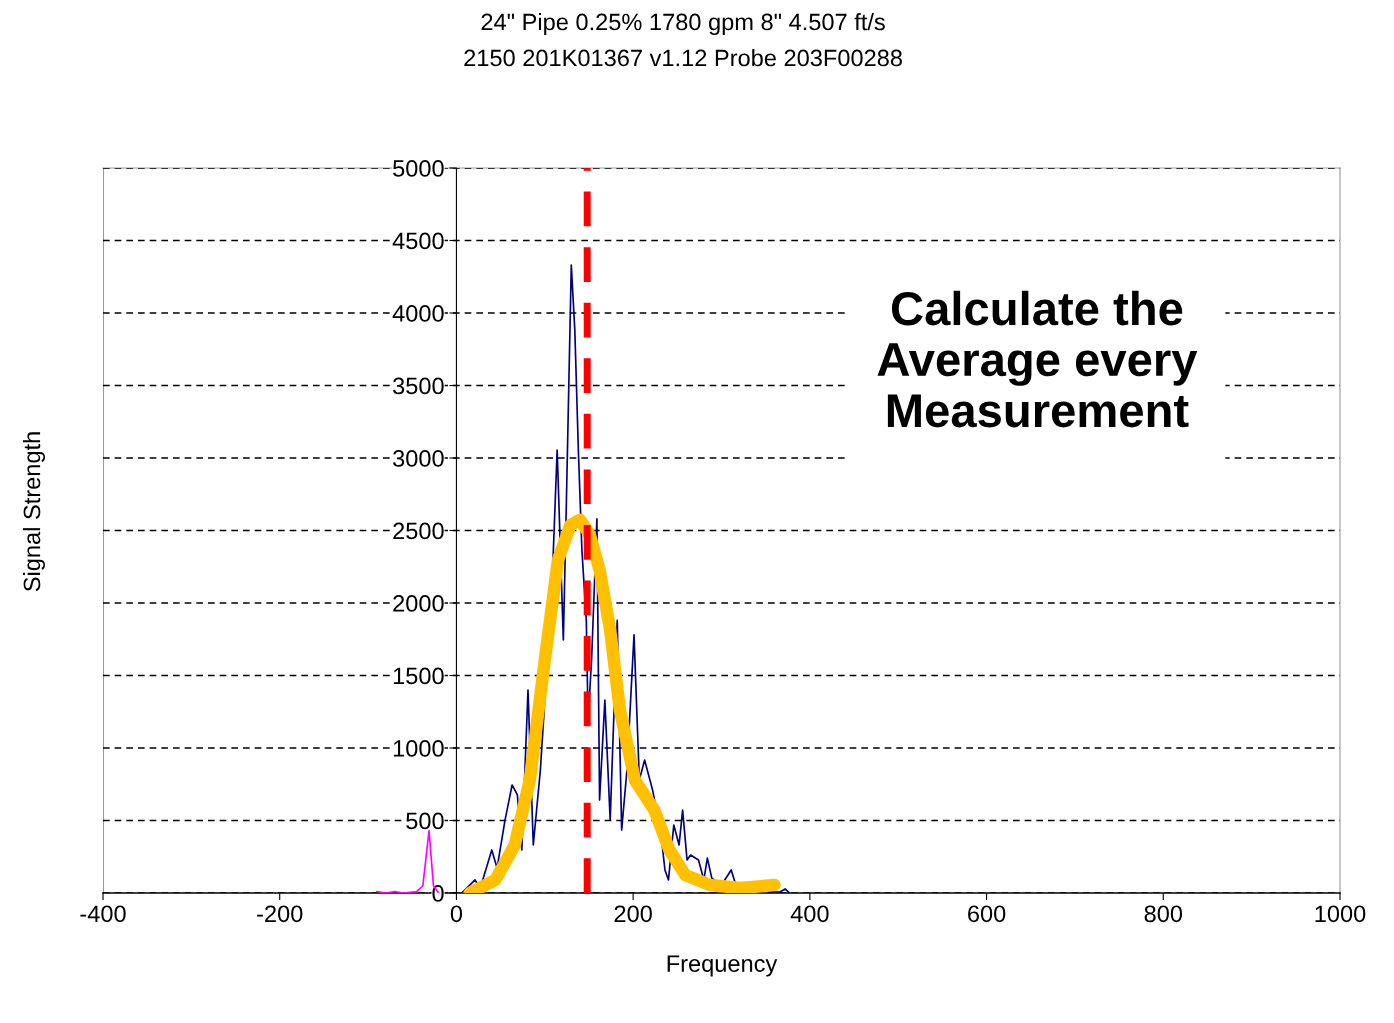 The image size is (1394, 1023). I want to click on x-tick-label: 800, so click(1163, 914).